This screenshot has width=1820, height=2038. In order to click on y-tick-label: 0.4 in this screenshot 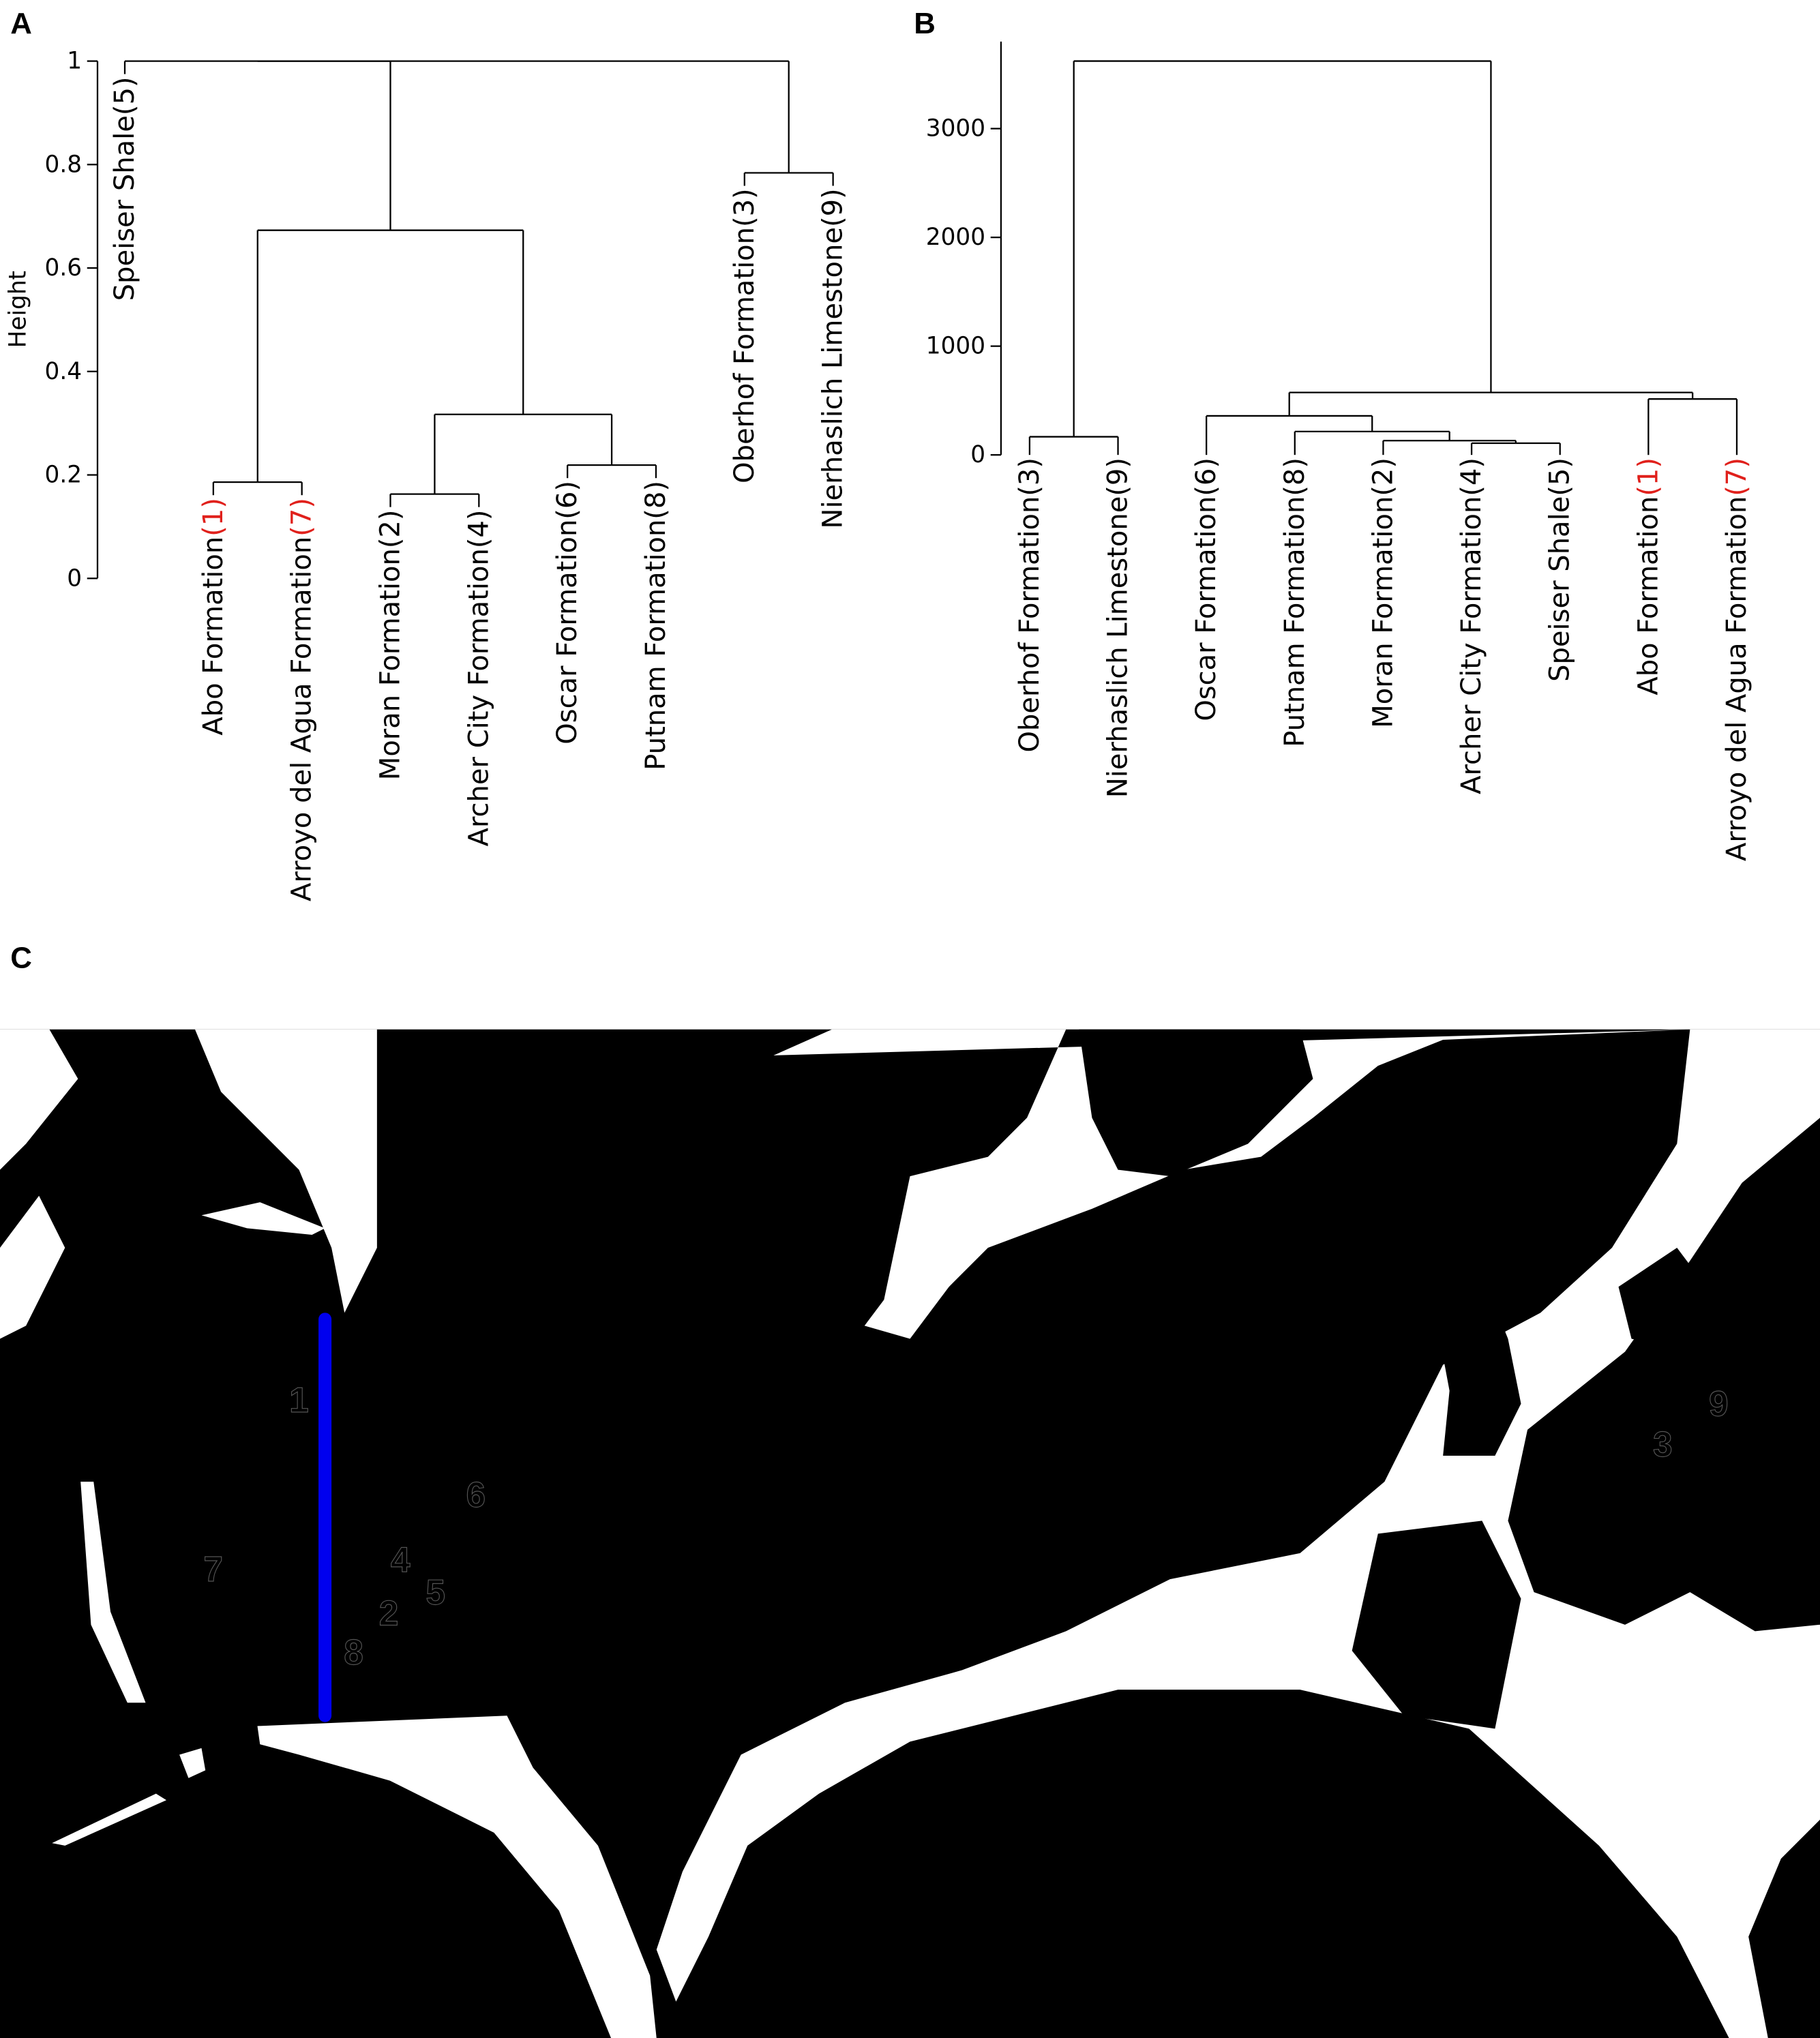, I will do `click(64, 371)`.